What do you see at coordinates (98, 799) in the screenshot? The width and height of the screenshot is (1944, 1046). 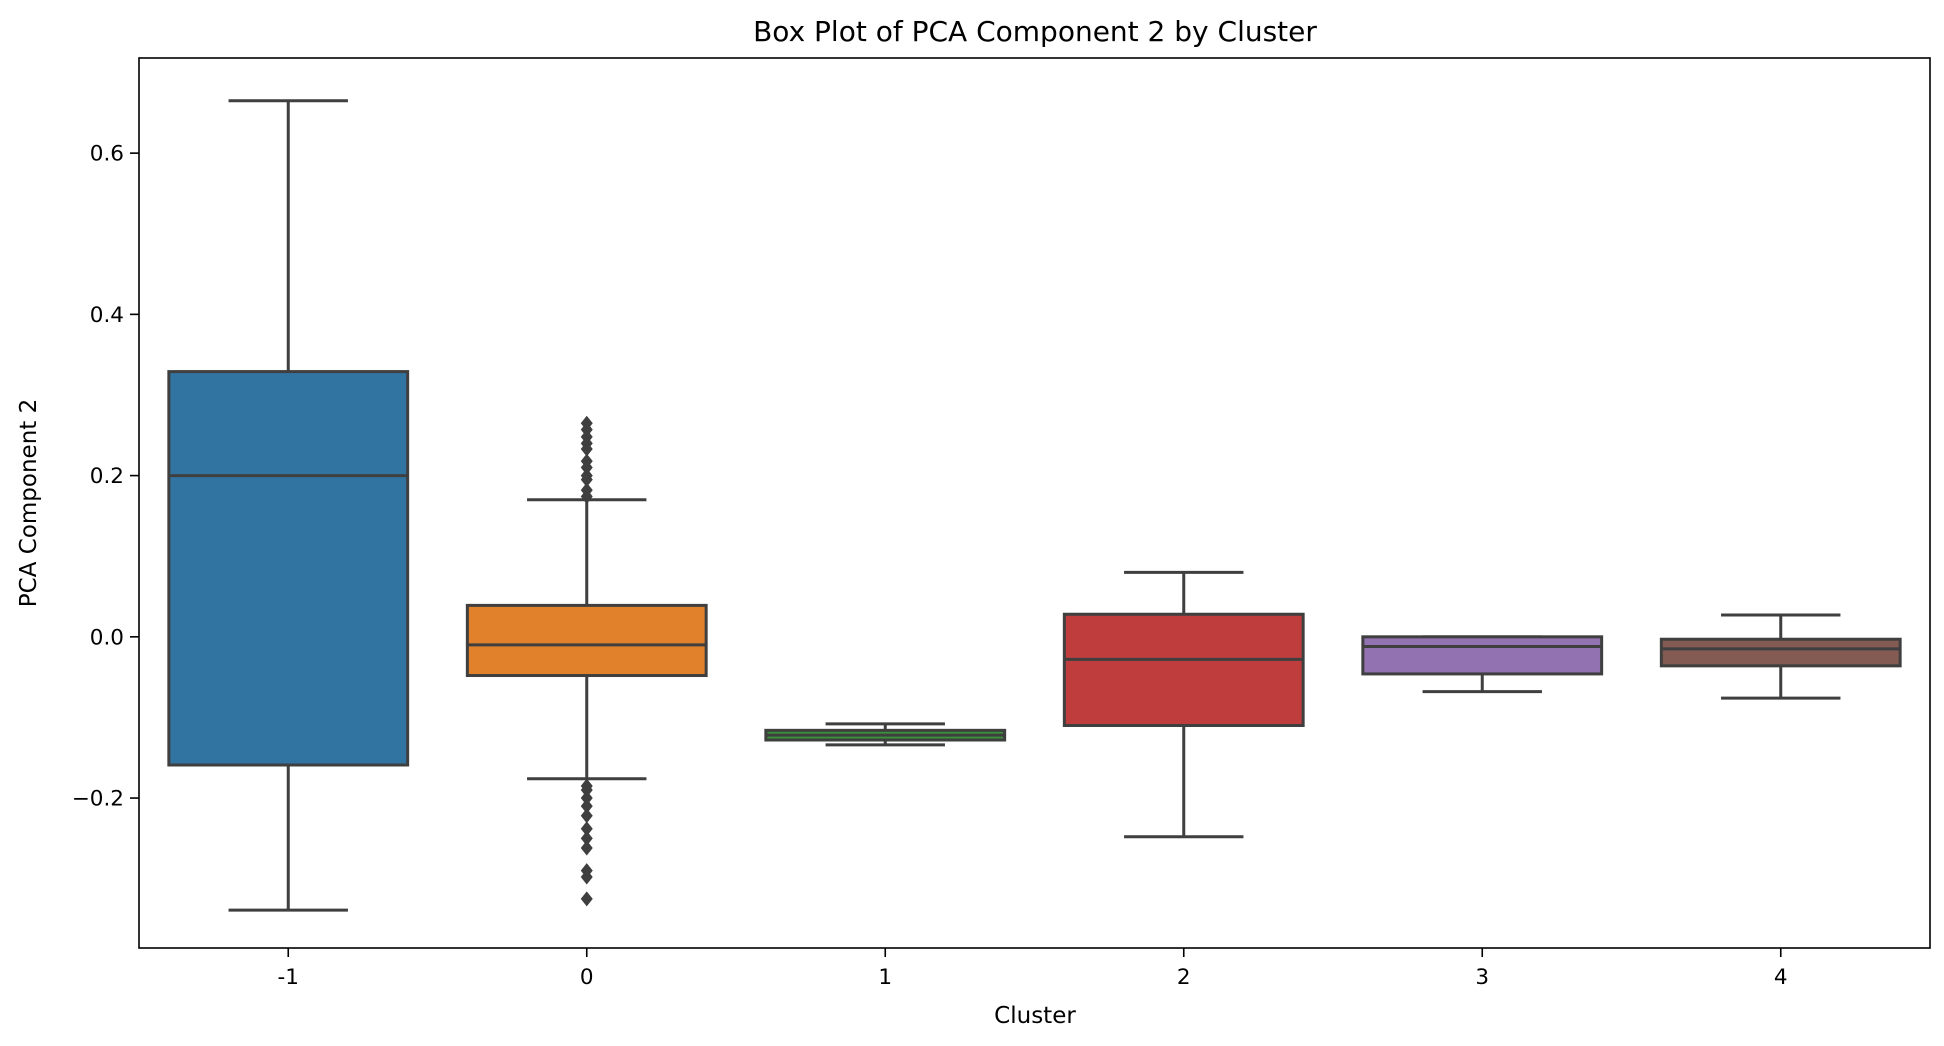 I see `y-tick-label: −0.2` at bounding box center [98, 799].